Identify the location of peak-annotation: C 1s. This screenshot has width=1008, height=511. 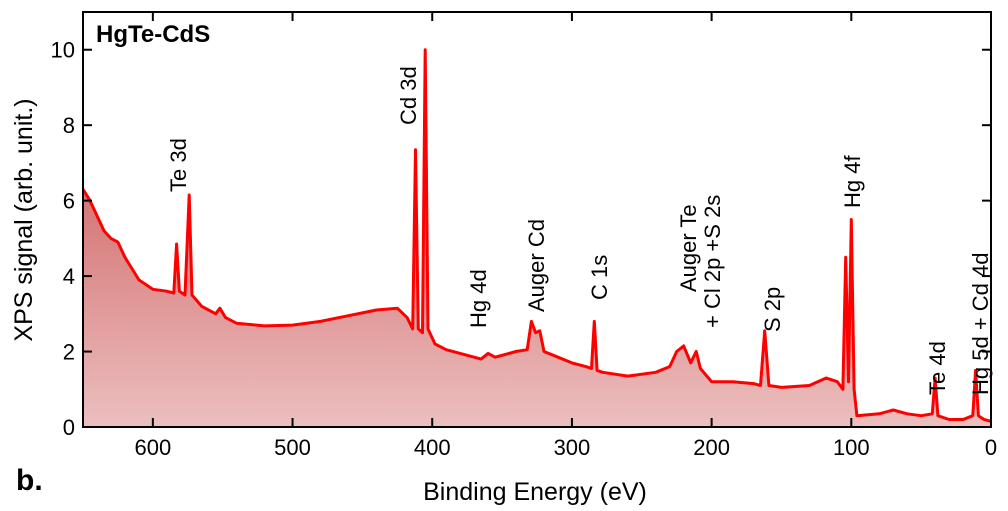
(599, 277).